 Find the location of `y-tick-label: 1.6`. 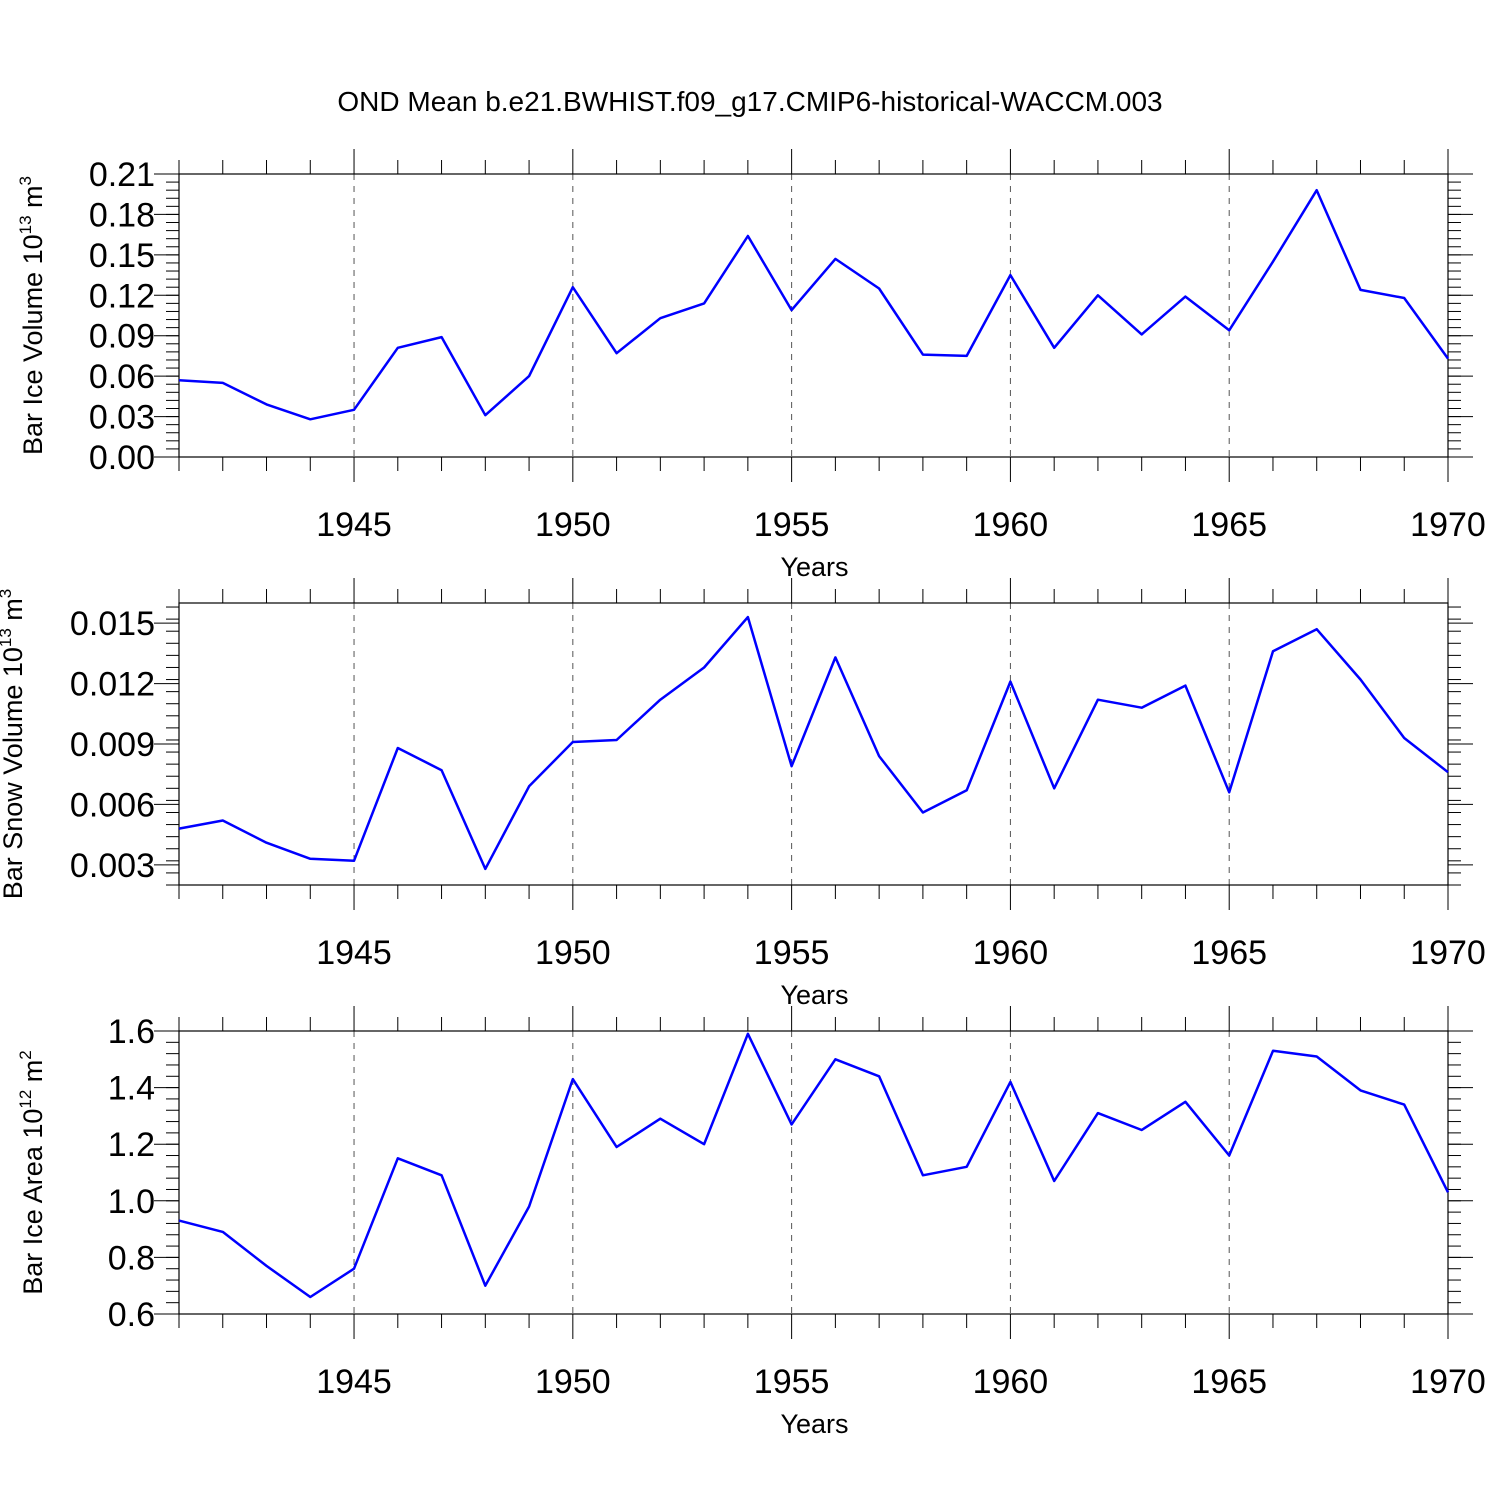

y-tick-label: 1.6 is located at coordinates (131, 1032).